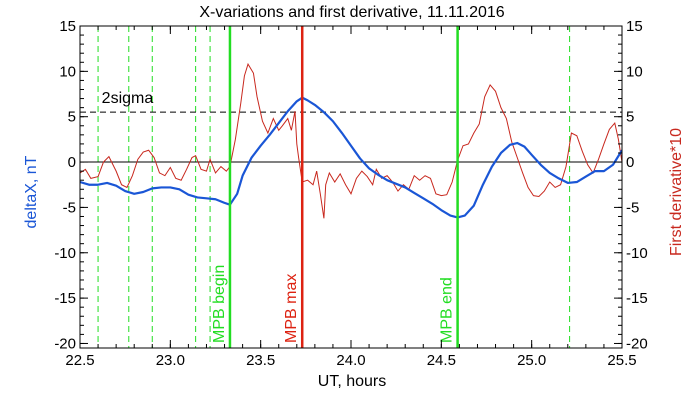 The image size is (700, 400). Describe the element at coordinates (447, 310) in the screenshot. I see `mpb-end-label: MPB end` at that location.